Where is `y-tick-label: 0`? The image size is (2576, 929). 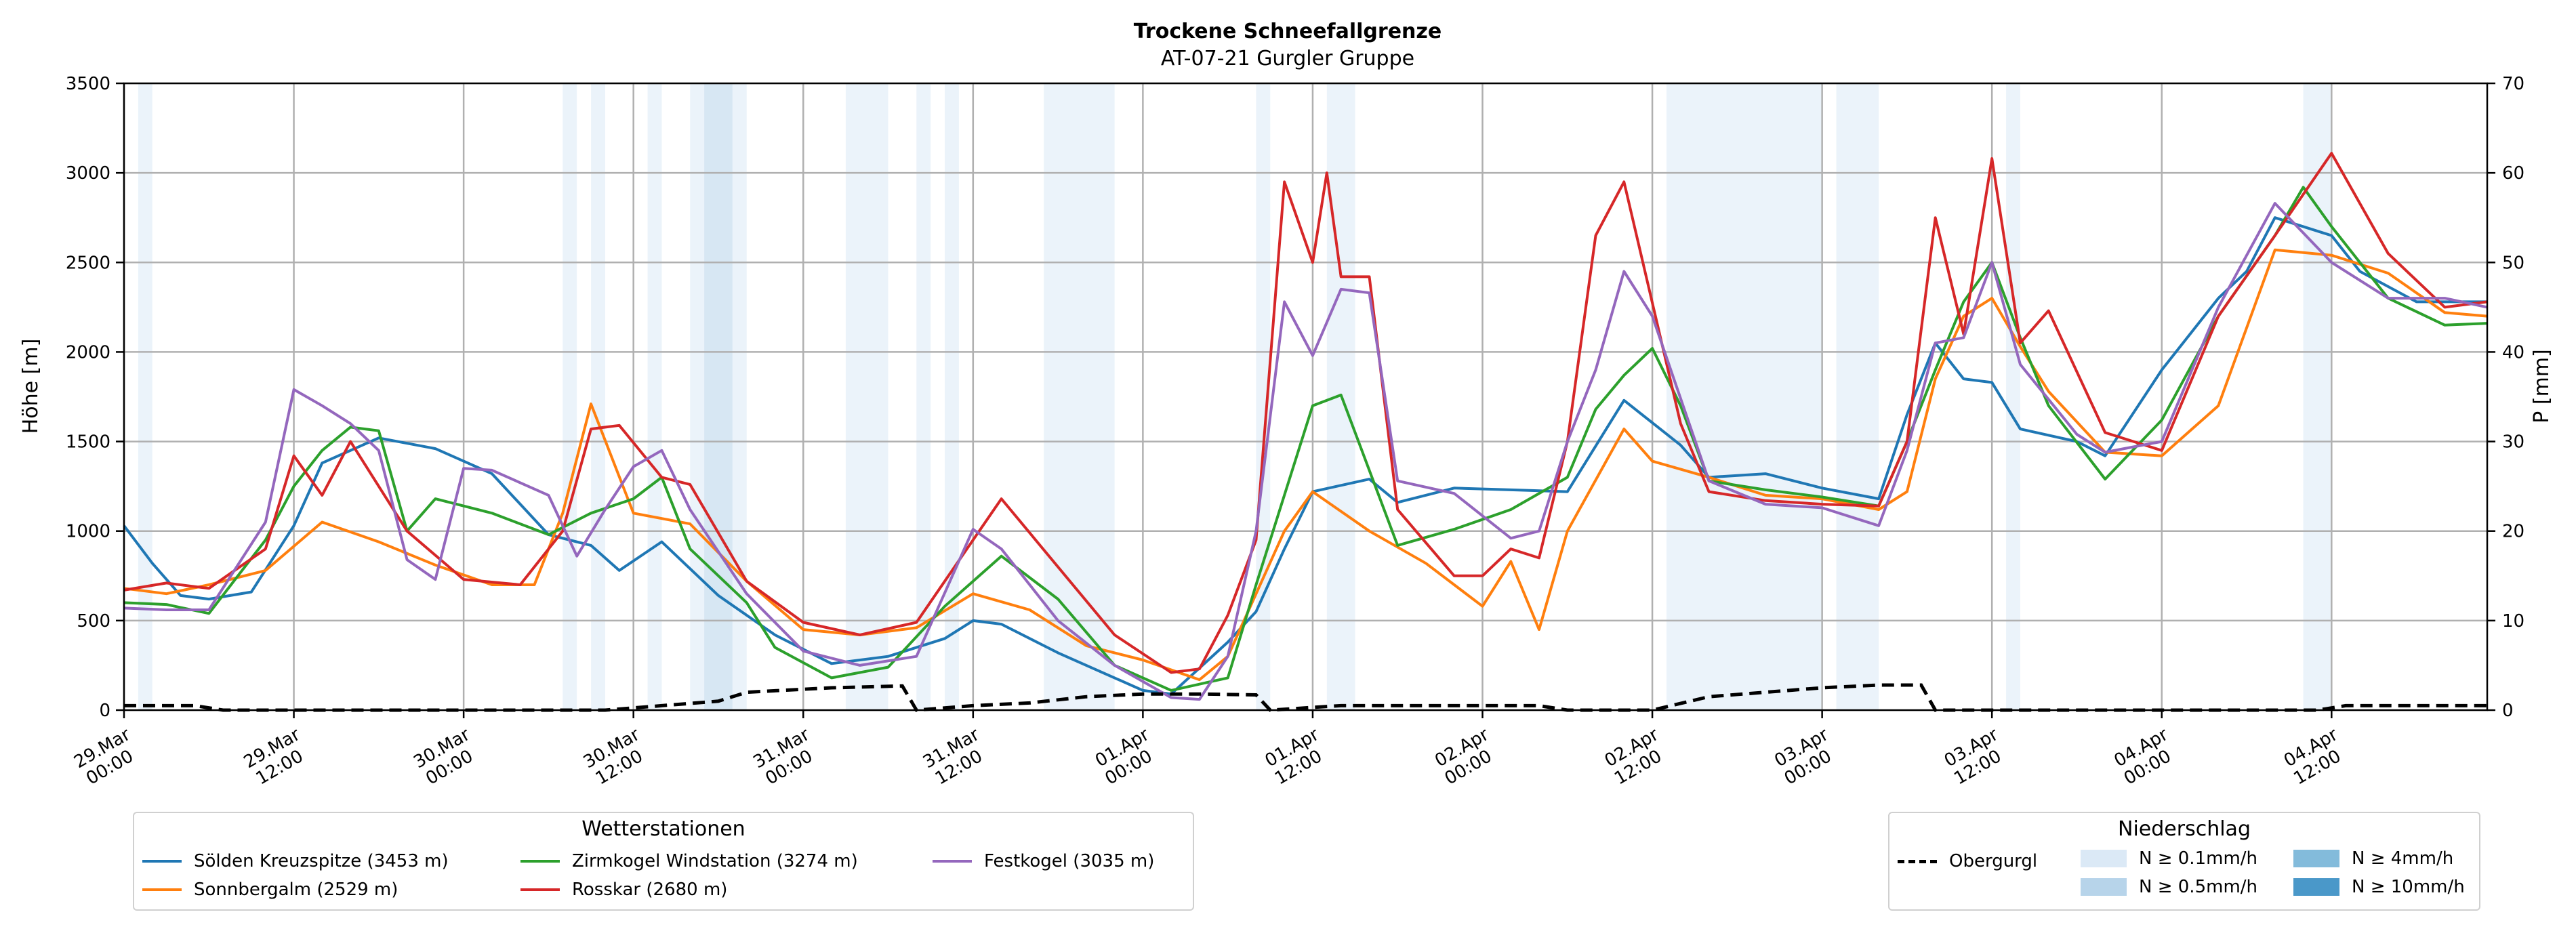 y-tick-label: 0 is located at coordinates (105, 711).